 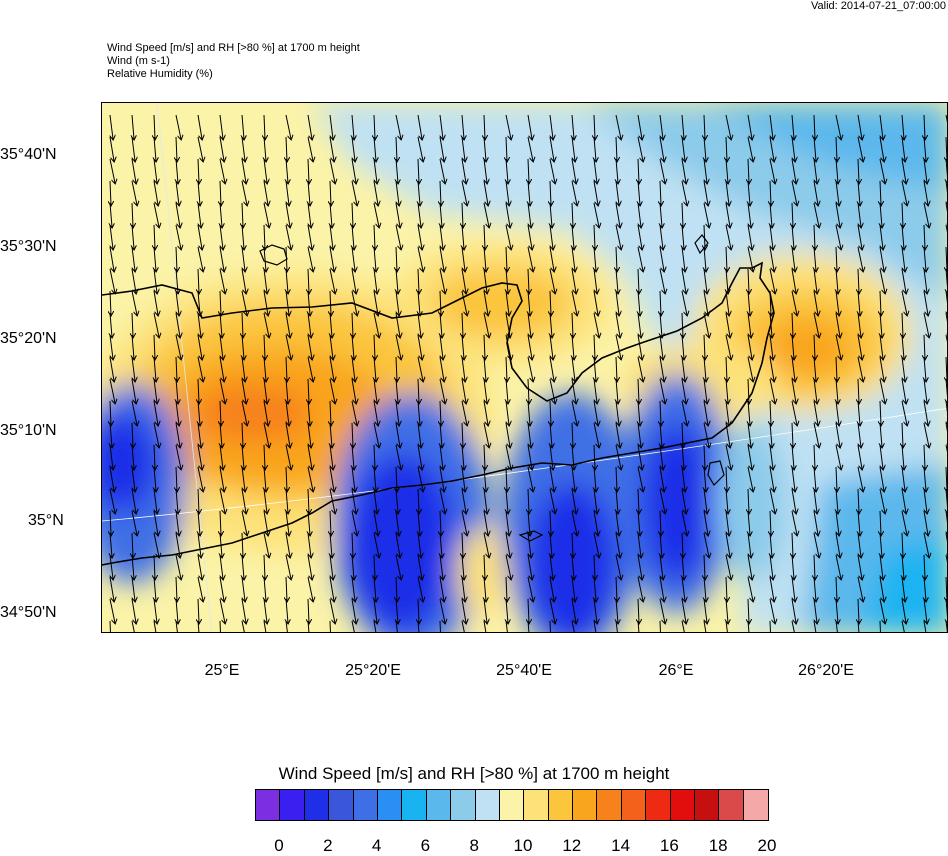 What do you see at coordinates (425, 845) in the screenshot?
I see `colorbar-label: 6` at bounding box center [425, 845].